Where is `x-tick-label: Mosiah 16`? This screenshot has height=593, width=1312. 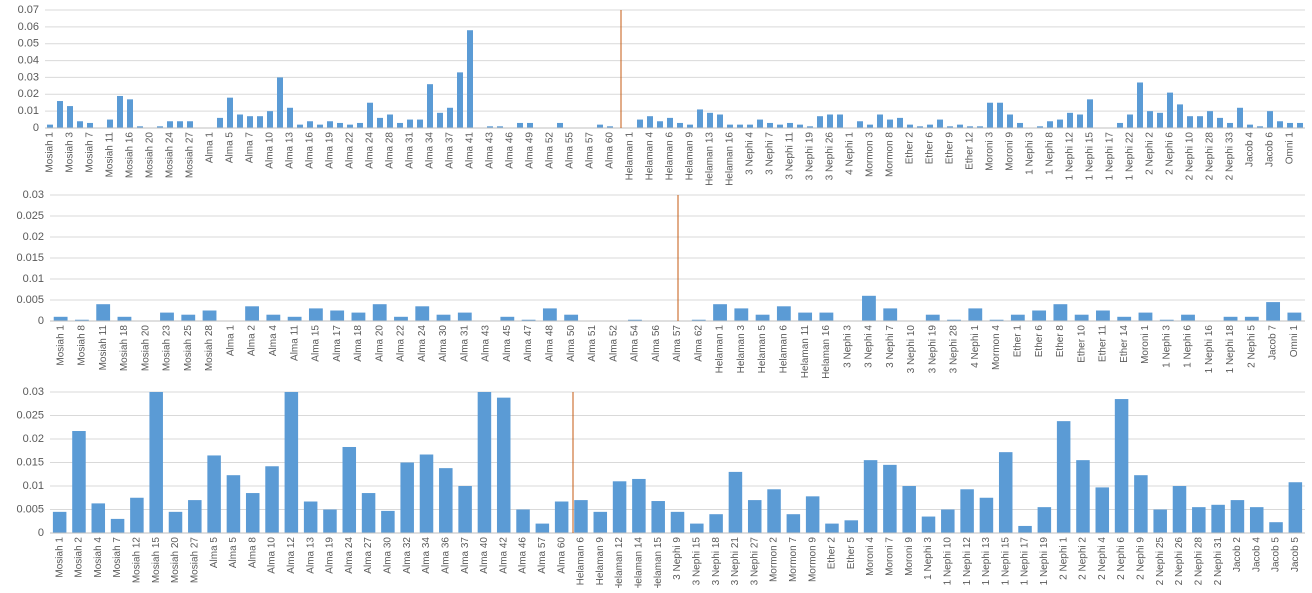 x-tick-label: Mosiah 16 is located at coordinates (130, 155).